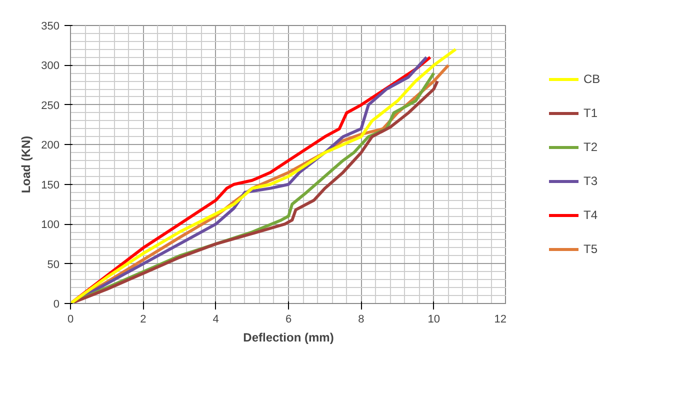 This screenshot has height=402, width=687. What do you see at coordinates (50, 146) in the screenshot?
I see `y-tick-label: 200` at bounding box center [50, 146].